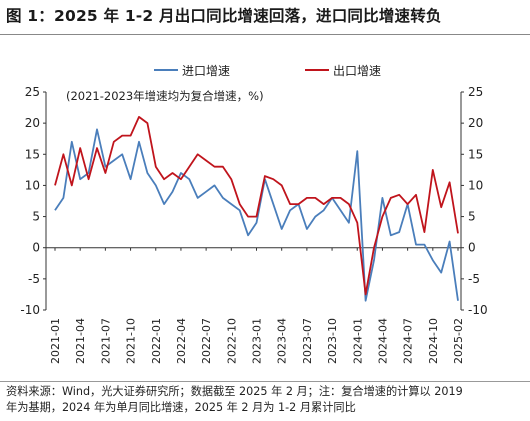 The height and width of the screenshot is (421, 530). What do you see at coordinates (33, 201) in the screenshot?
I see `y-axis-left: -10 -5 0 5 10 15 20 25` at bounding box center [33, 201].